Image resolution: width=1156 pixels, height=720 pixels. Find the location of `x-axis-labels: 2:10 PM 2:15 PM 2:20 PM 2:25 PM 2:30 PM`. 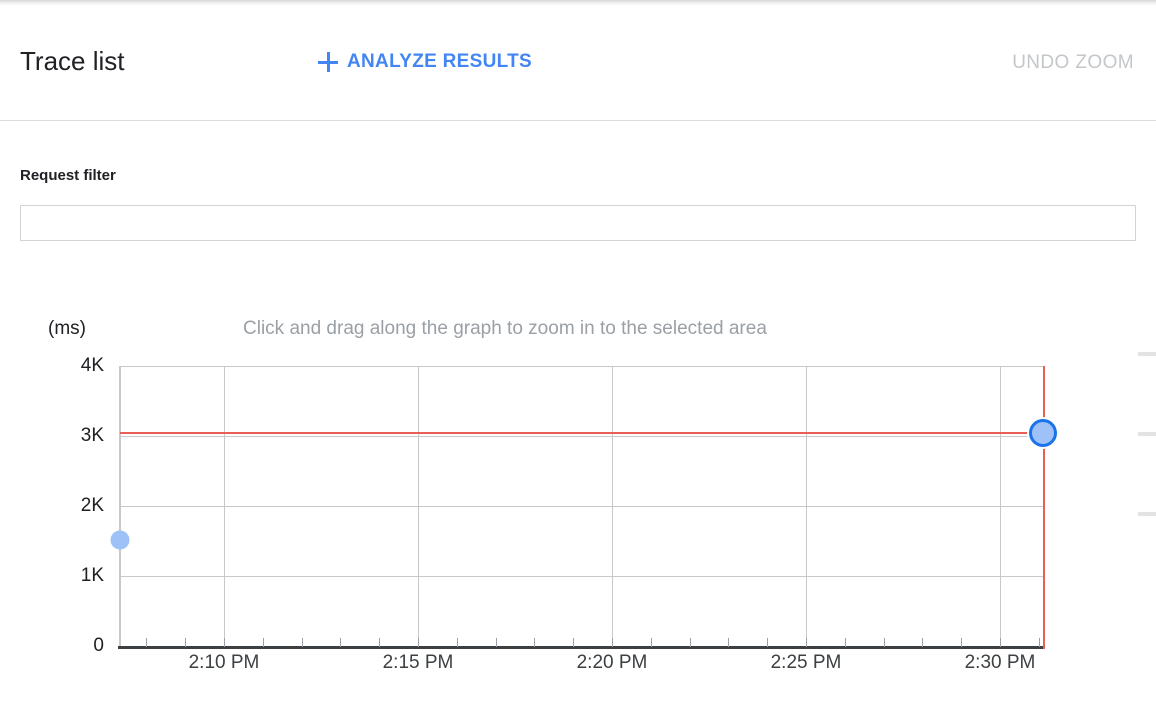

x-axis-labels: 2:10 PM 2:15 PM 2:20 PM 2:25 PM 2:30 PM is located at coordinates (581, 667).